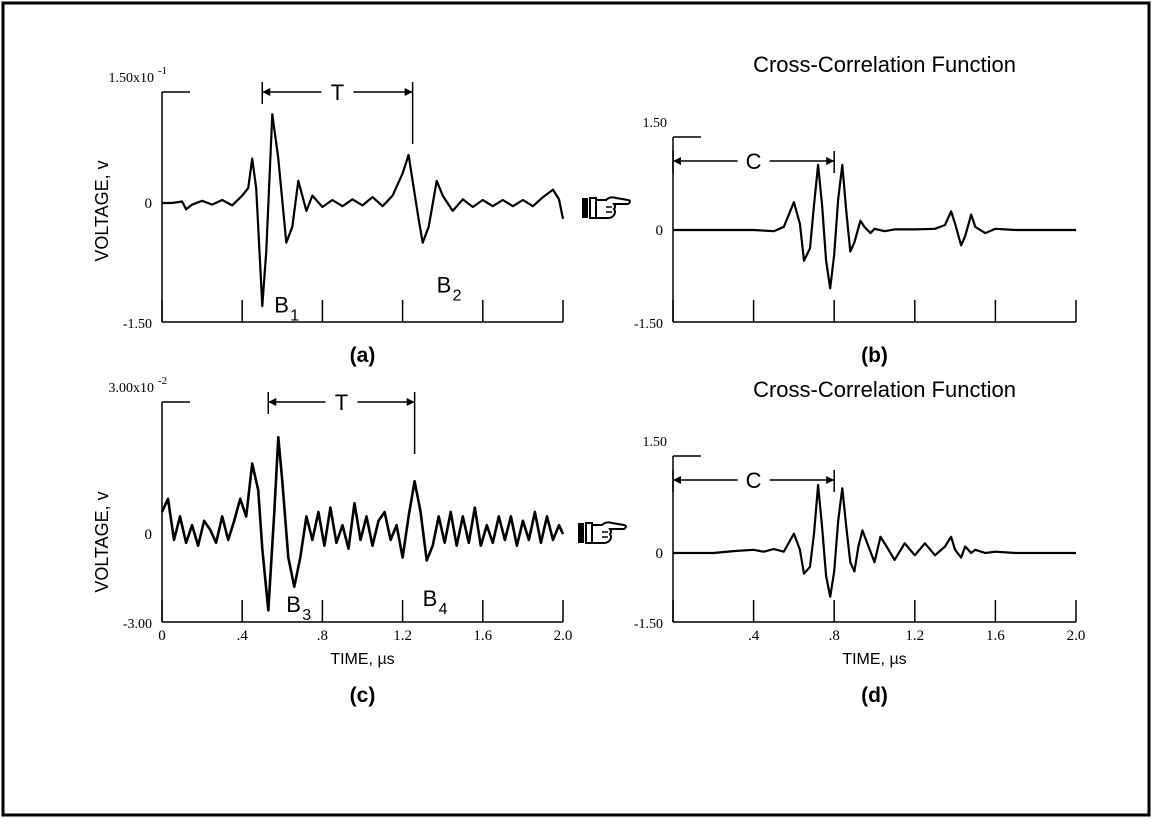  I want to click on x-tick-label: 0, so click(162, 636).